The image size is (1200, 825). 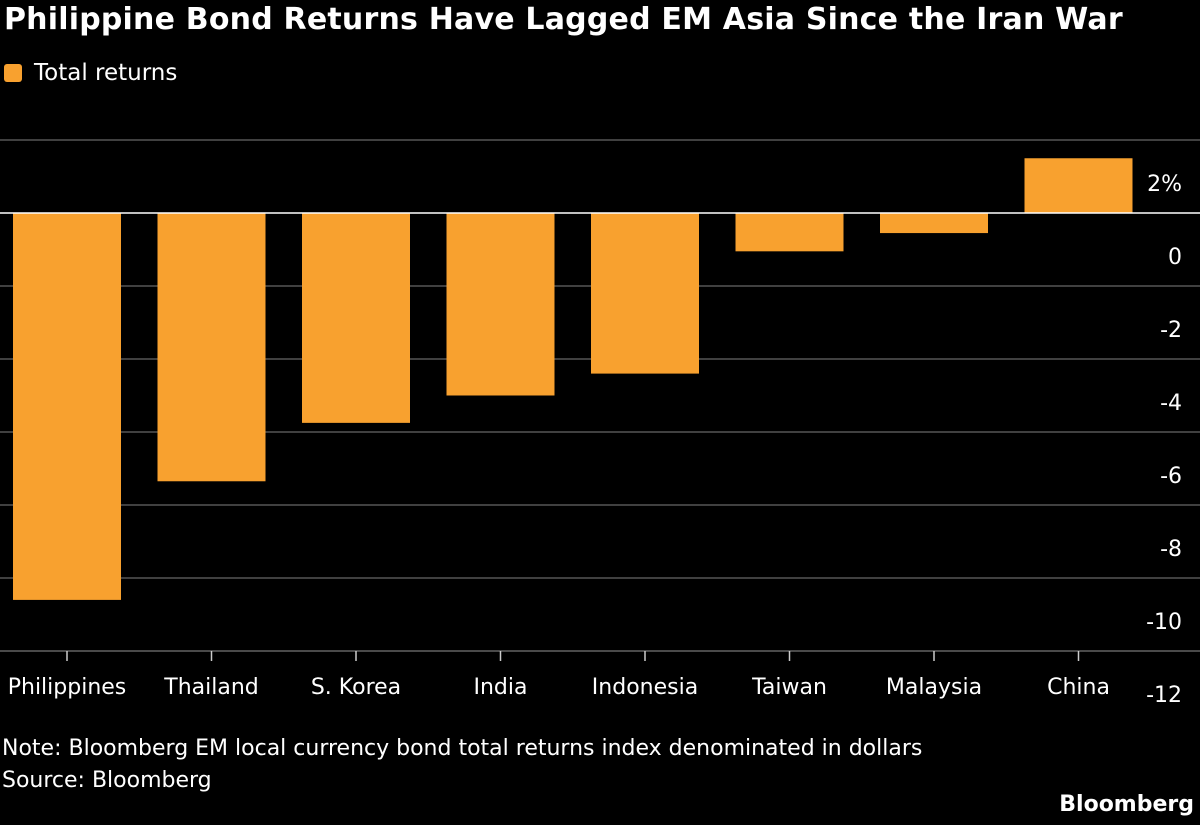 I want to click on legend-label: Total returns, so click(x=106, y=73).